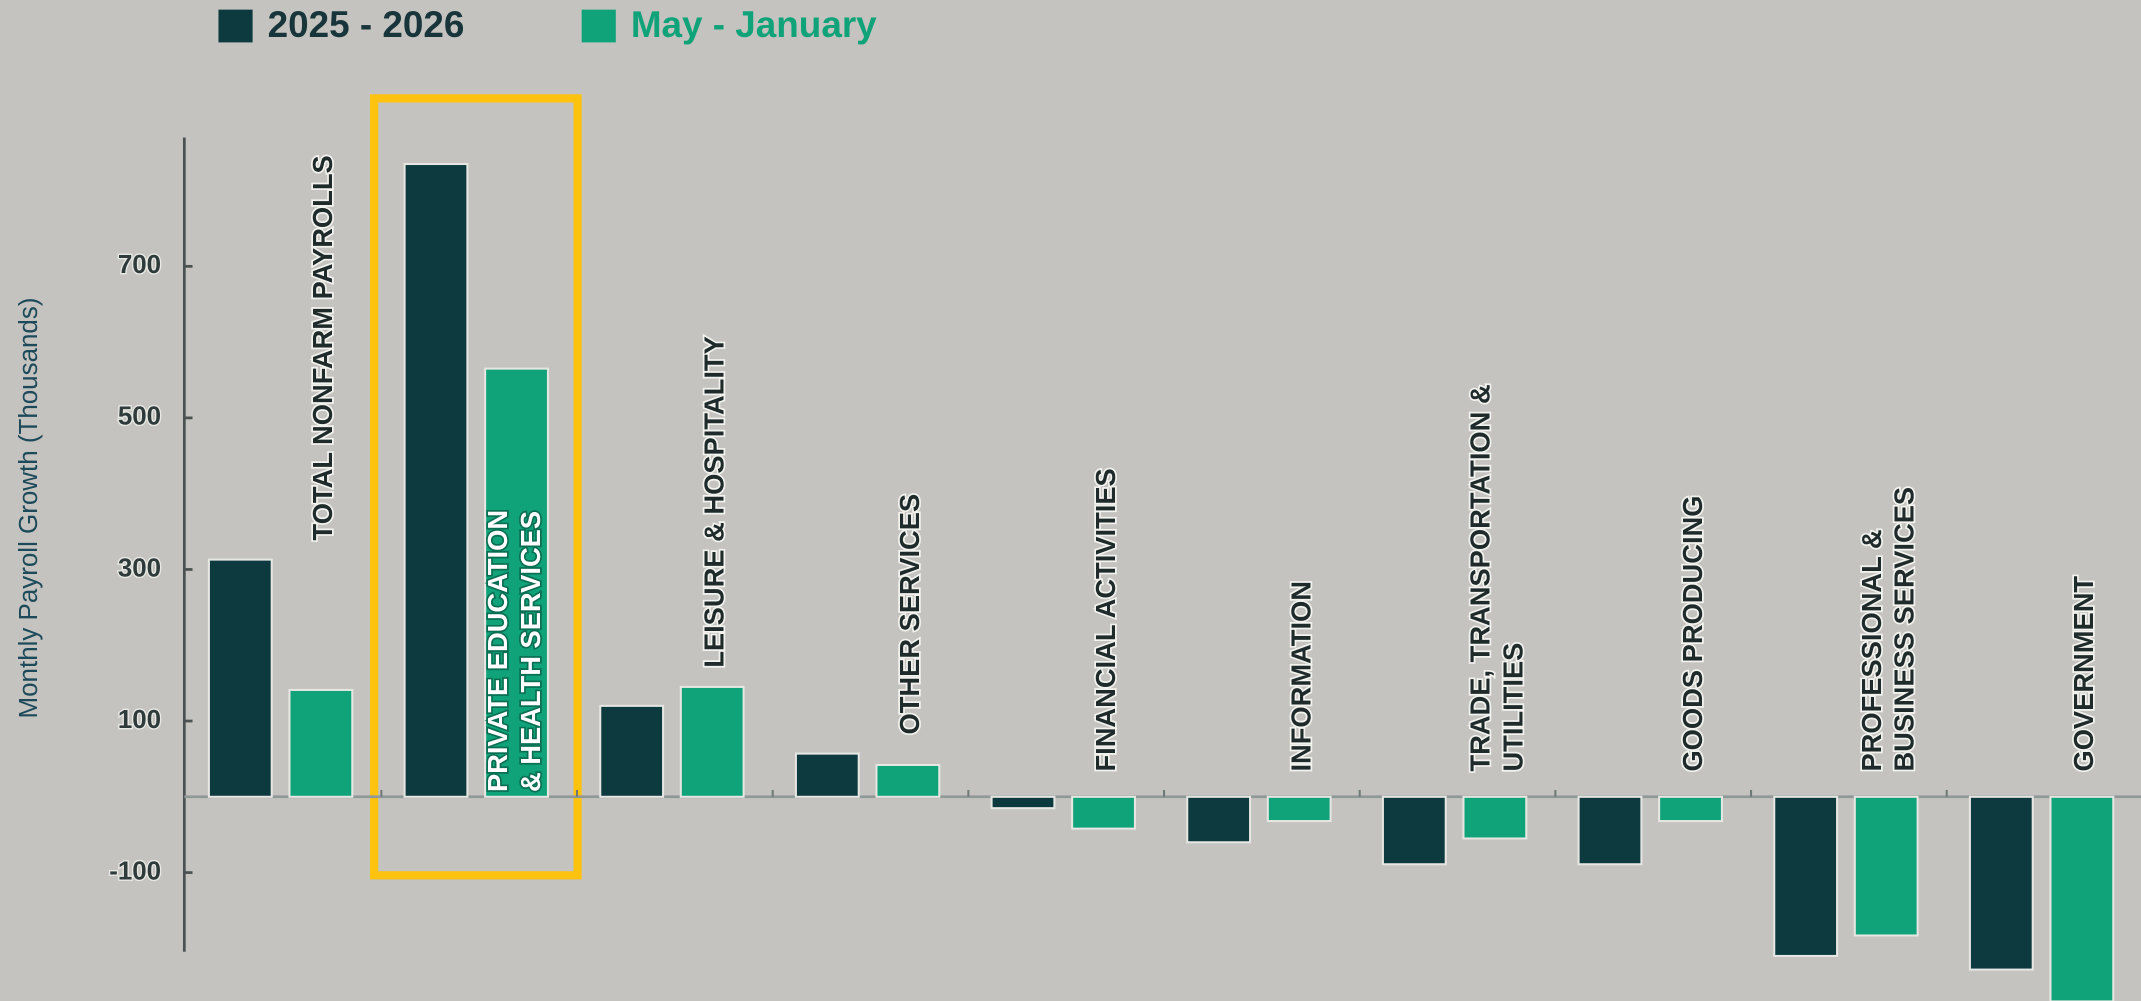 This screenshot has width=2141, height=1001. What do you see at coordinates (1105, 619) in the screenshot?
I see `category-label: FINANCIAL ACTIVITIES` at bounding box center [1105, 619].